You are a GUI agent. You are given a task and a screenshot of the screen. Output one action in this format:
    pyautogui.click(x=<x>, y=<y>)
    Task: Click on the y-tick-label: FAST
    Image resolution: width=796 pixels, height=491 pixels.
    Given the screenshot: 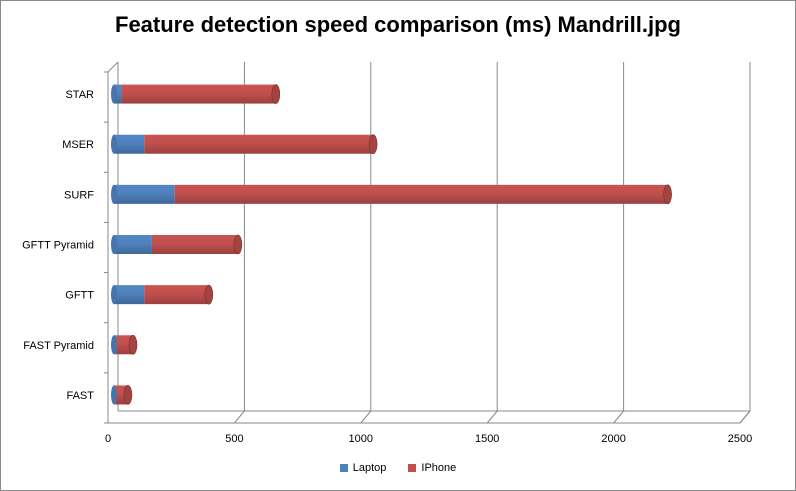 What is the action you would take?
    pyautogui.click(x=80, y=396)
    